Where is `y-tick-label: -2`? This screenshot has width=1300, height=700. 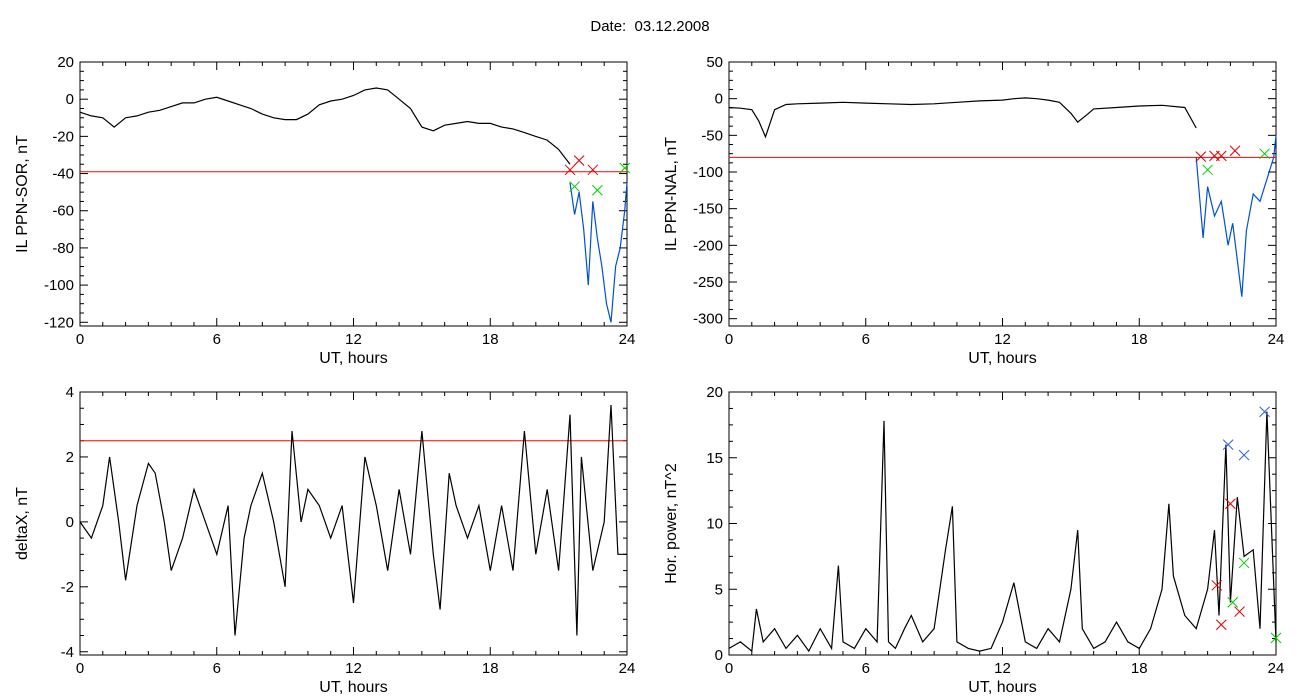 y-tick-label: -2 is located at coordinates (67, 587).